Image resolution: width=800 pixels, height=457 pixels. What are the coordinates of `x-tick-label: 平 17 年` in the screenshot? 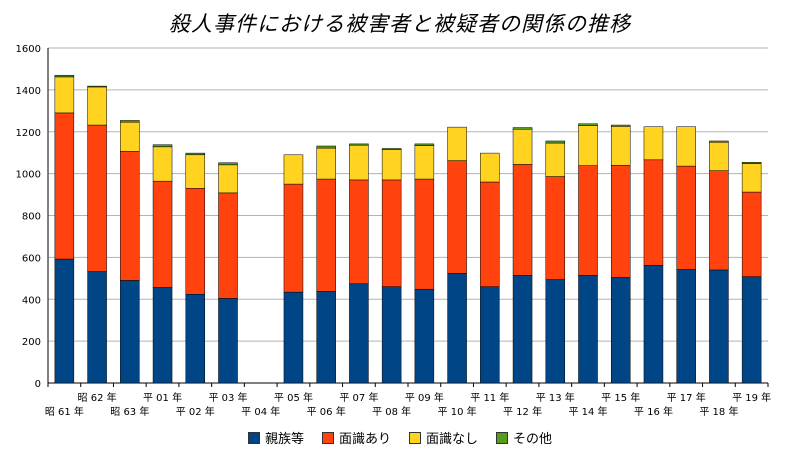 It's located at (686, 397).